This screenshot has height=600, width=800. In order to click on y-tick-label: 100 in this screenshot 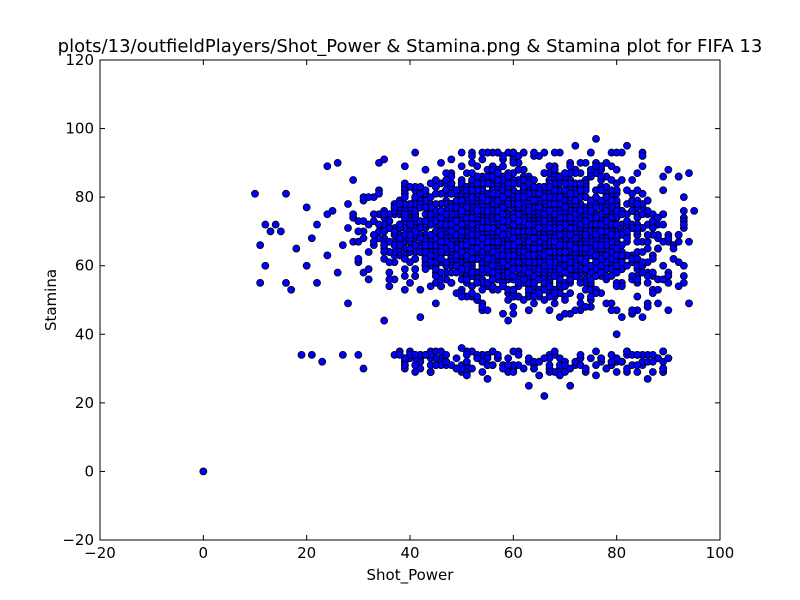, I will do `click(79, 129)`.